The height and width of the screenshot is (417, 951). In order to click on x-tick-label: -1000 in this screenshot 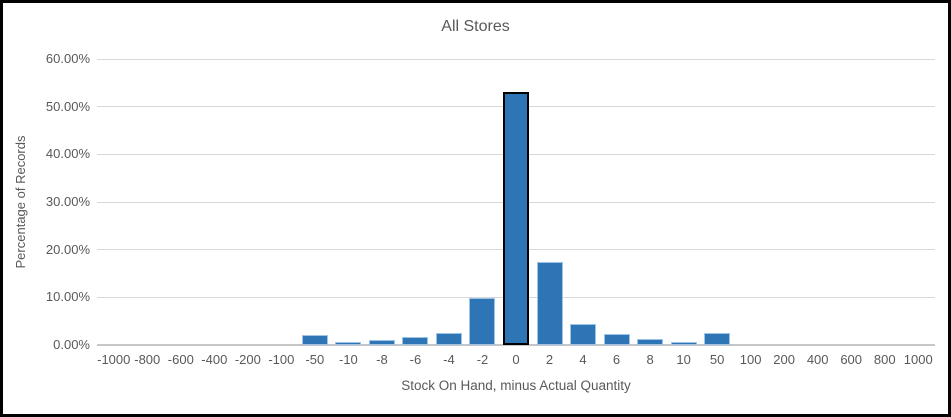, I will do `click(114, 359)`.